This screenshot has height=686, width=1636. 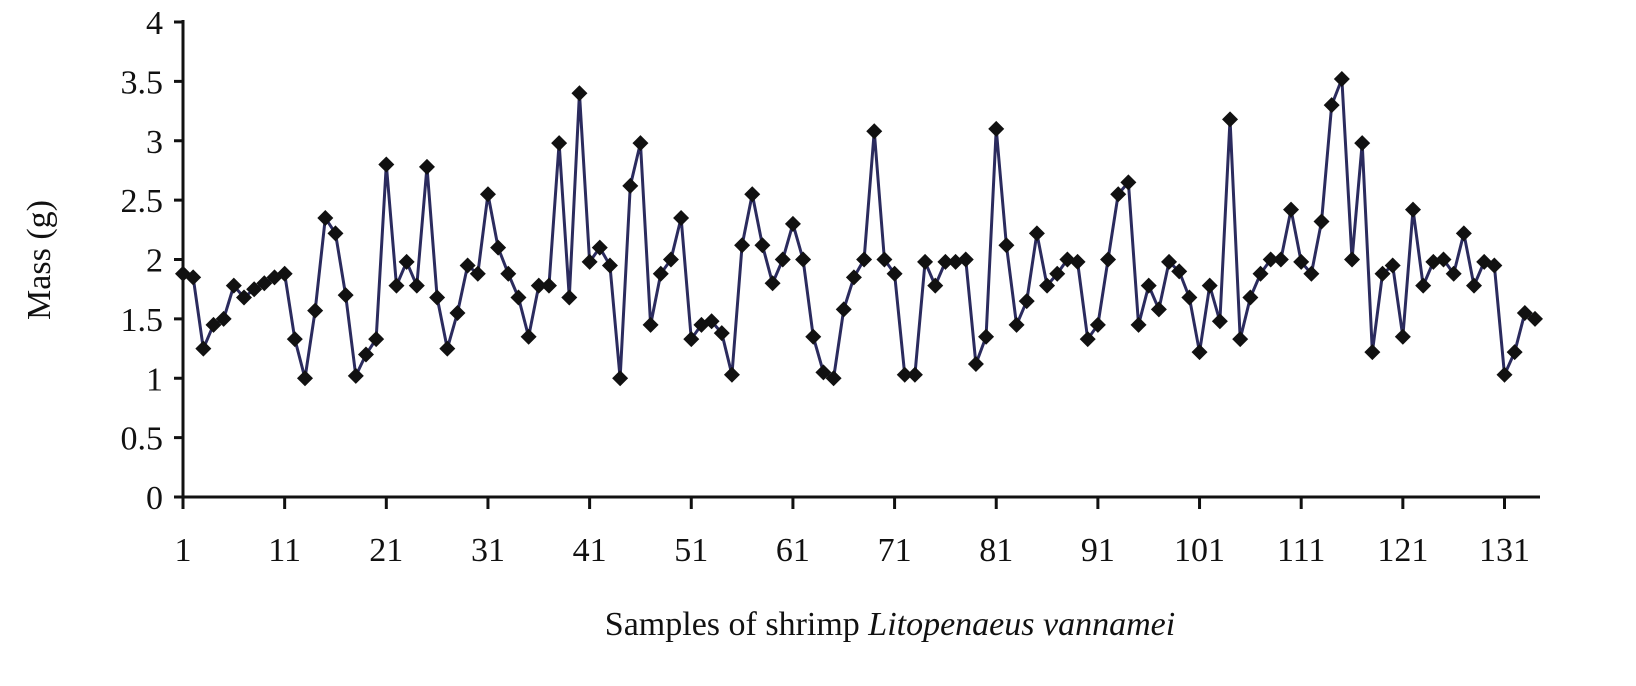 I want to click on x-tick-label: 131, so click(x=1504, y=550).